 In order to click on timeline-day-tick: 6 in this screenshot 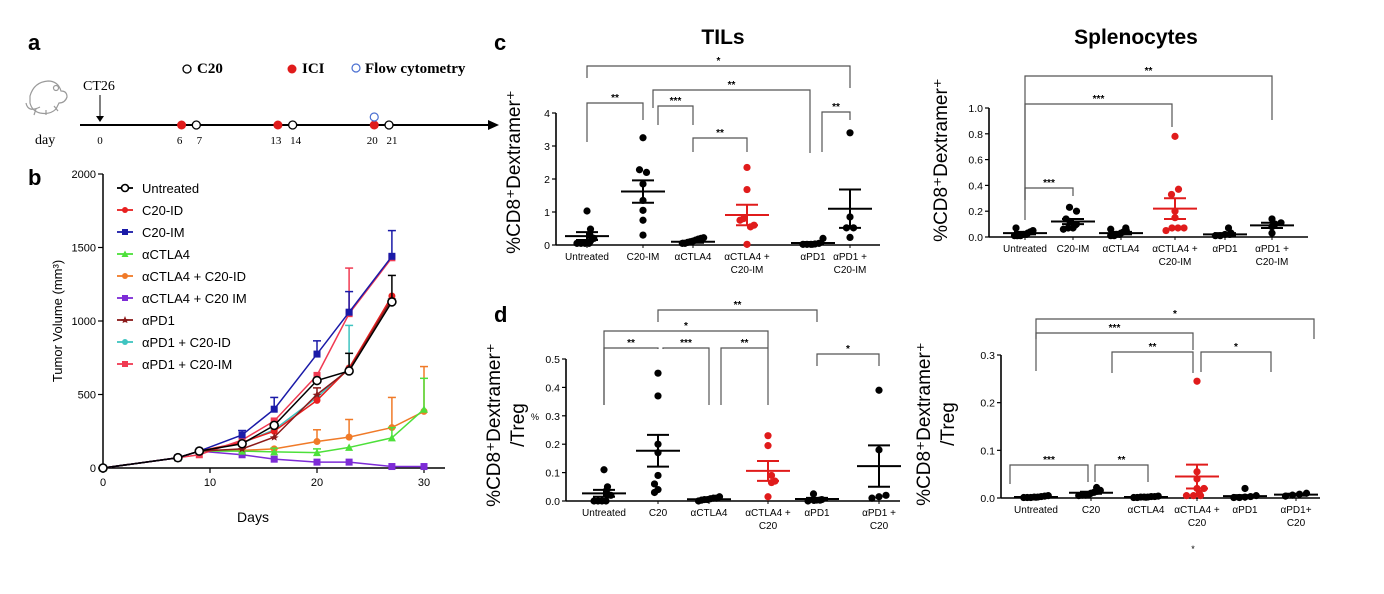, I will do `click(180, 141)`.